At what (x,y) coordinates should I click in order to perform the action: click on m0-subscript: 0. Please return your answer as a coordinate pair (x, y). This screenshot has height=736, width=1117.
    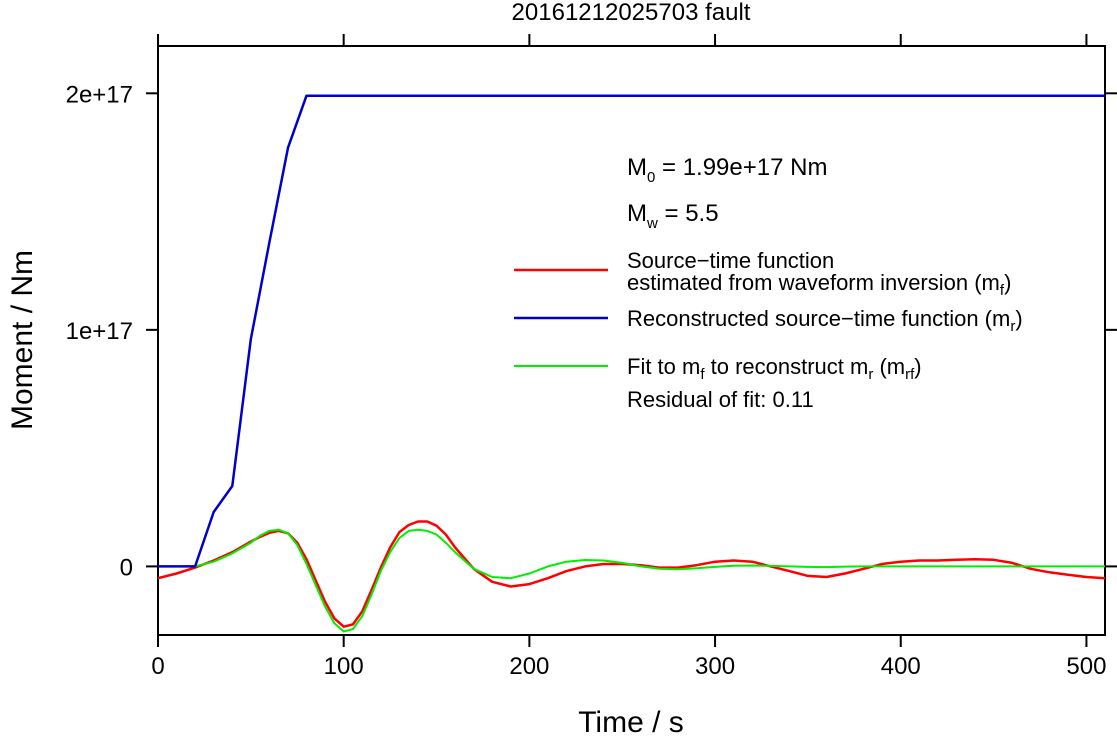
    Looking at the image, I should click on (651, 177).